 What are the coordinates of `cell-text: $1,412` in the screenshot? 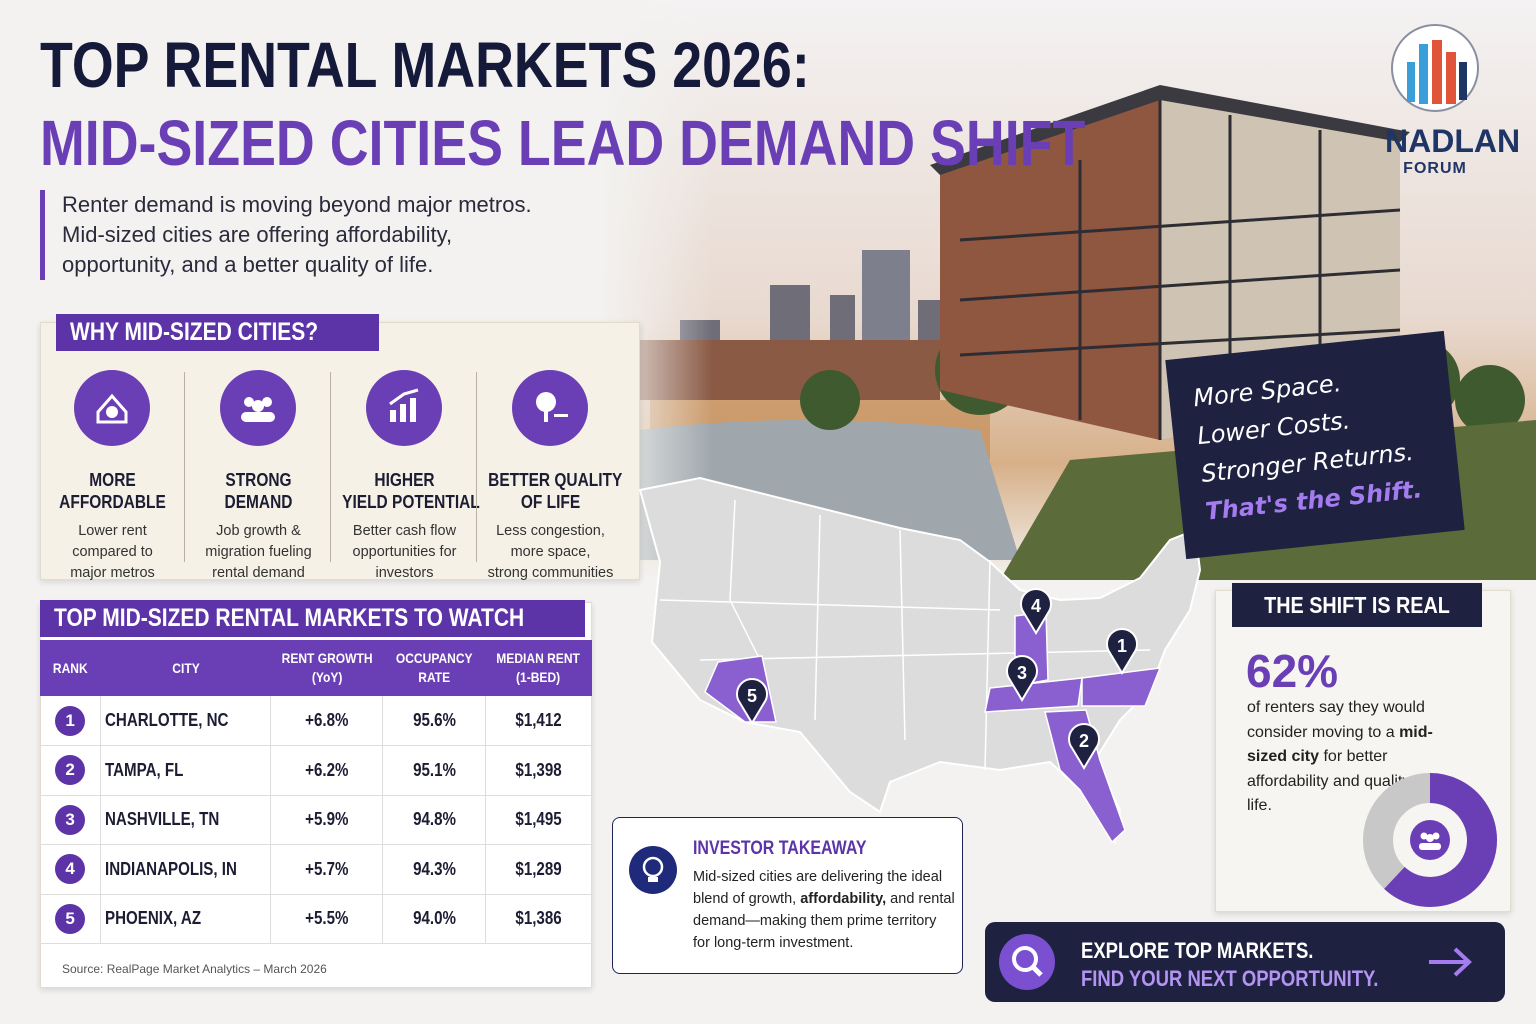 It's located at (538, 720).